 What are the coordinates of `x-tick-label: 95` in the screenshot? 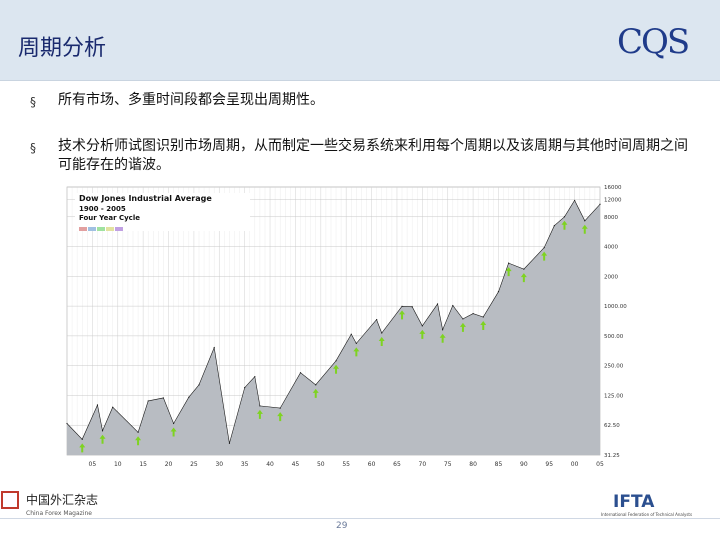 It's located at (549, 464).